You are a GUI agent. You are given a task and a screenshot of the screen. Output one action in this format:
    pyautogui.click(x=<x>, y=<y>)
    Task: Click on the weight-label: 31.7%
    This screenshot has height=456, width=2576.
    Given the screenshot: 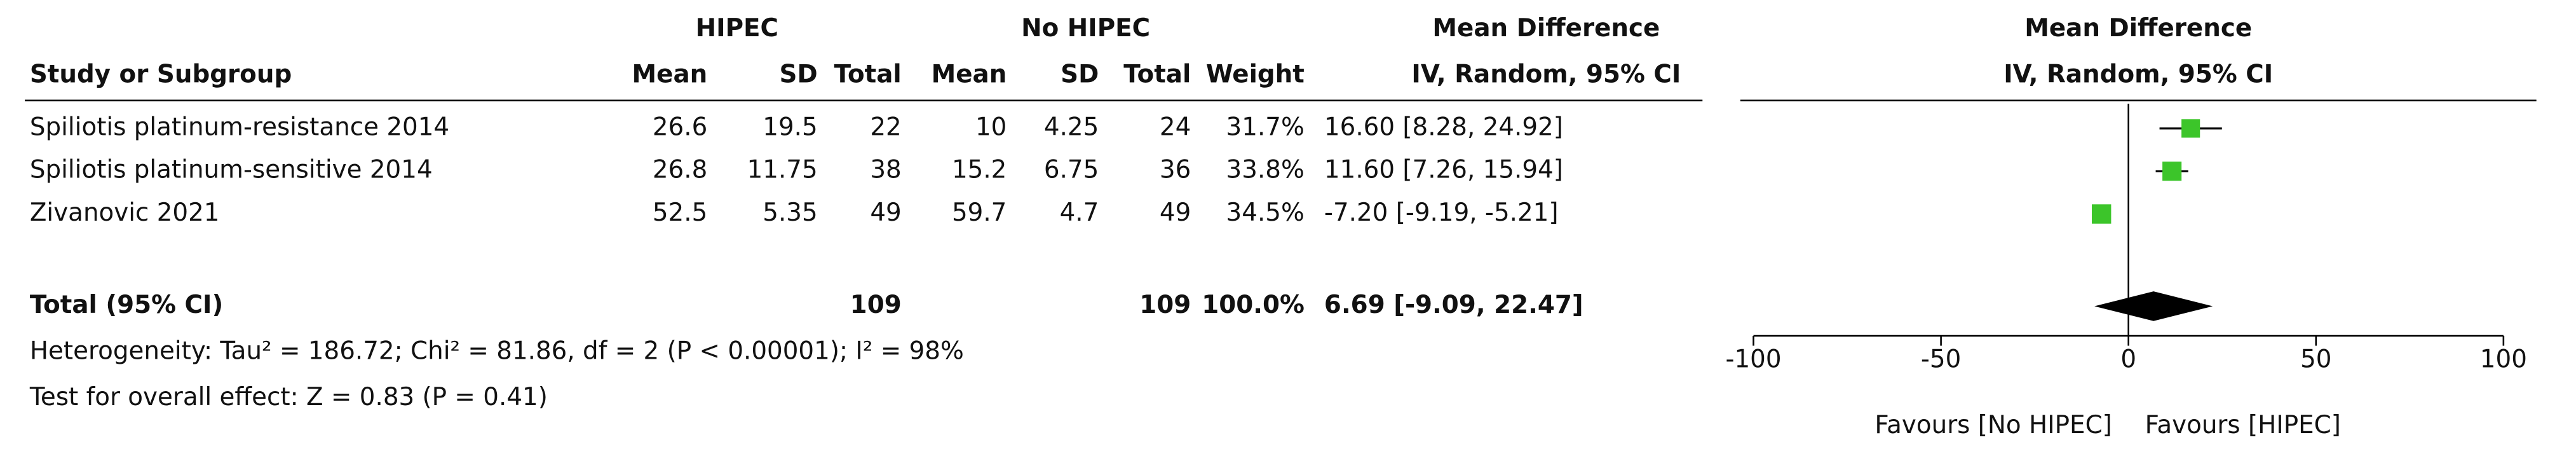 What is the action you would take?
    pyautogui.click(x=1265, y=127)
    